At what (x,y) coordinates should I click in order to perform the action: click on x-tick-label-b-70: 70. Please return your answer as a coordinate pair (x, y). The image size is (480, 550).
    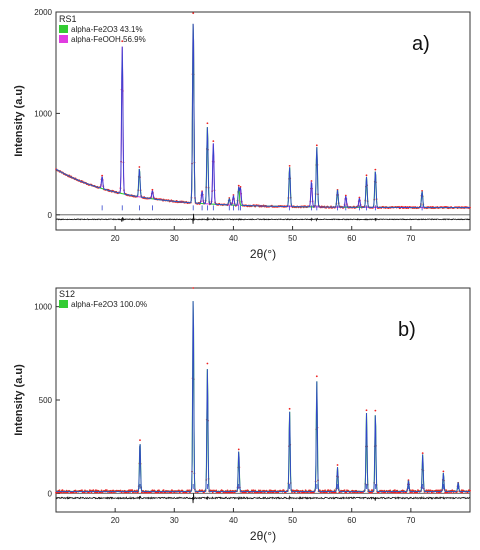
    Looking at the image, I should click on (410, 520).